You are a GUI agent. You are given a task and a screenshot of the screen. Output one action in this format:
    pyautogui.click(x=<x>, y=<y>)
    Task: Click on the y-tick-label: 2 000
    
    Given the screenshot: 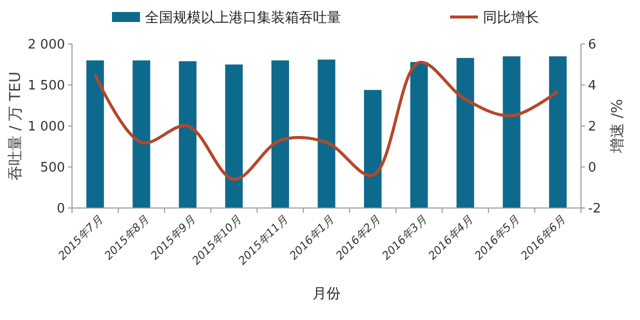 What is the action you would take?
    pyautogui.click(x=46, y=45)
    